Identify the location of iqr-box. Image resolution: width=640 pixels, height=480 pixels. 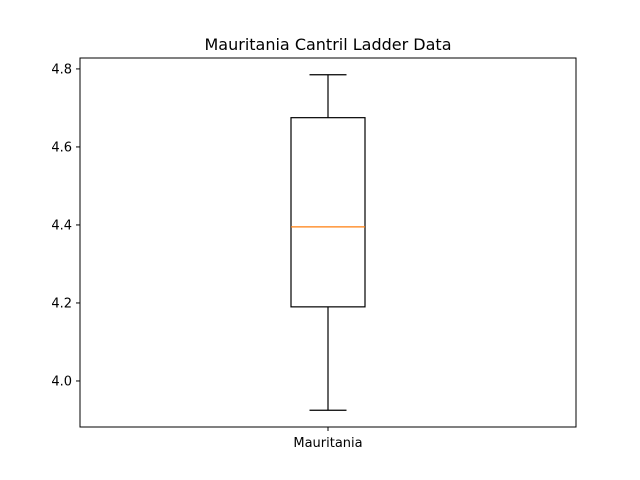
(328, 212).